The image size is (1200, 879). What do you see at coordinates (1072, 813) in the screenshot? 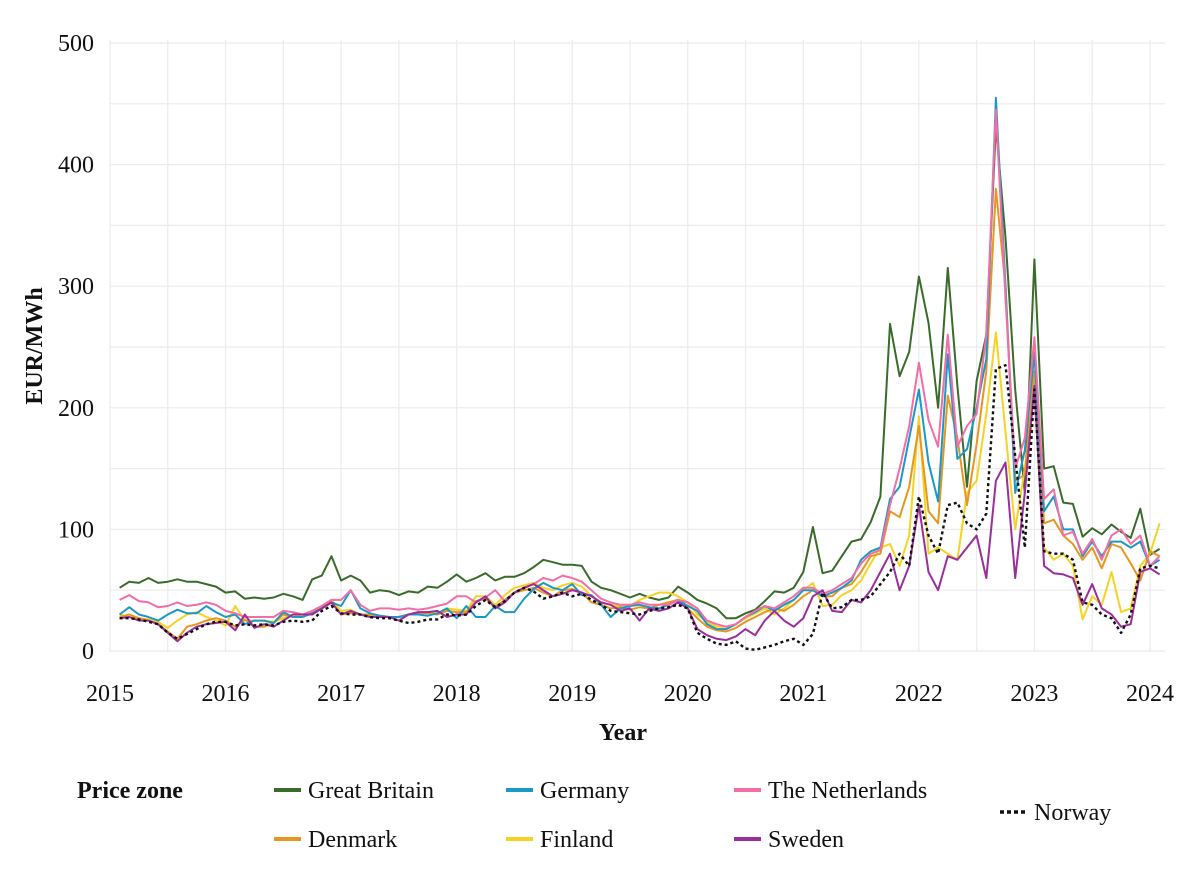
I see `legend-label: Norway` at bounding box center [1072, 813].